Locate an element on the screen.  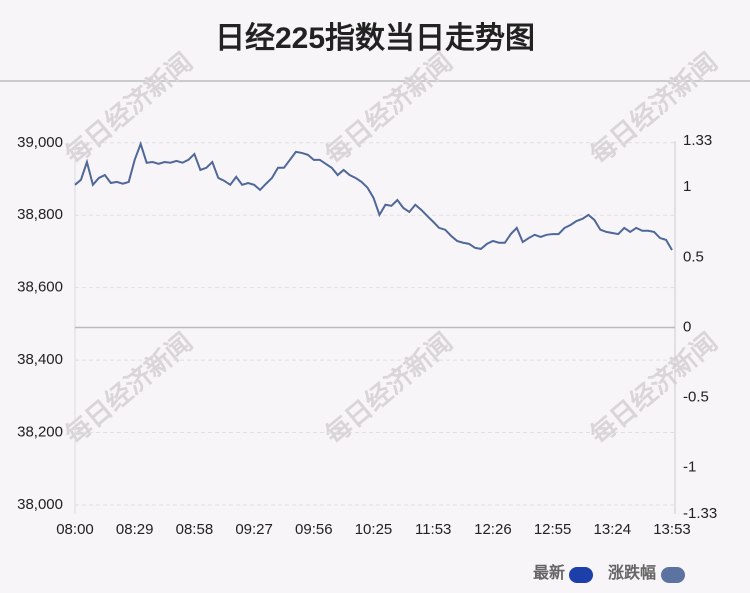
y2-tick-label: -0.5 is located at coordinates (696, 397).